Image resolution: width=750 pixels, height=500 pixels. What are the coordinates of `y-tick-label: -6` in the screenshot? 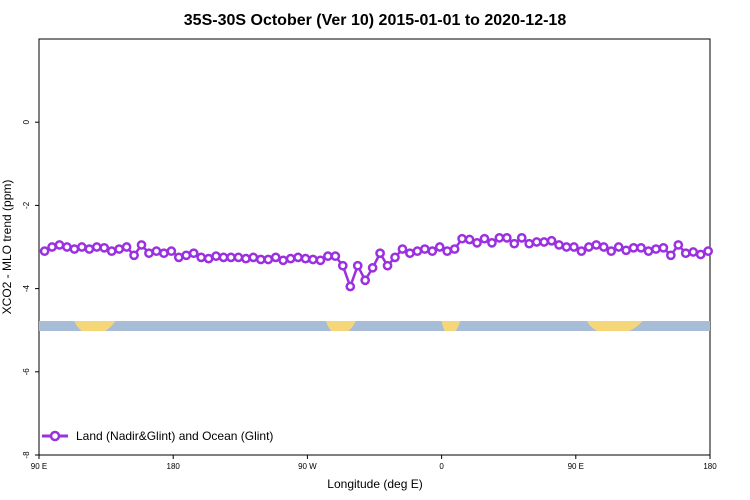 It's located at (26, 372).